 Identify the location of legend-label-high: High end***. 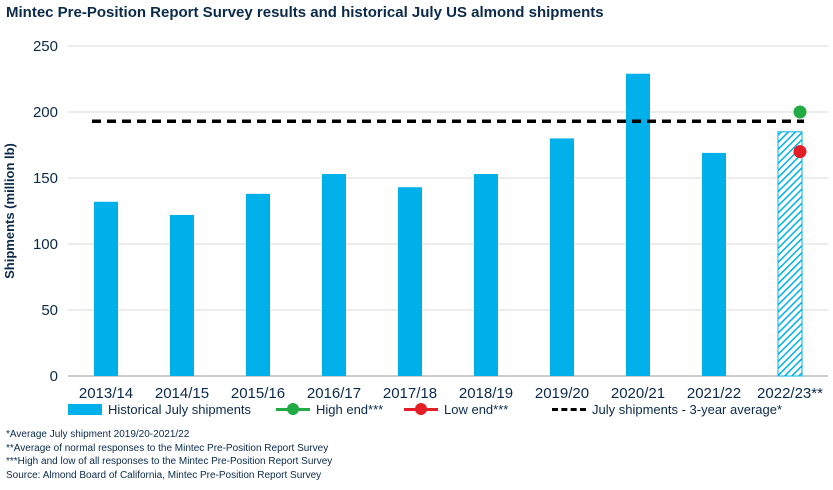
(350, 409).